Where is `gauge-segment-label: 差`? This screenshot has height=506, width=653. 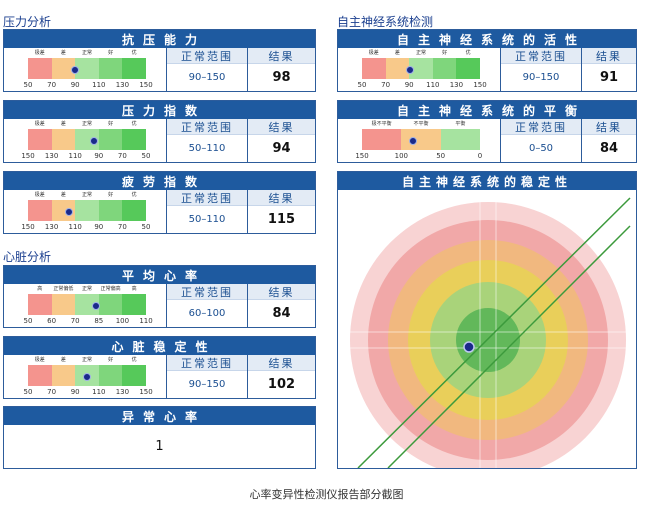 gauge-segment-label: 差 is located at coordinates (63, 360).